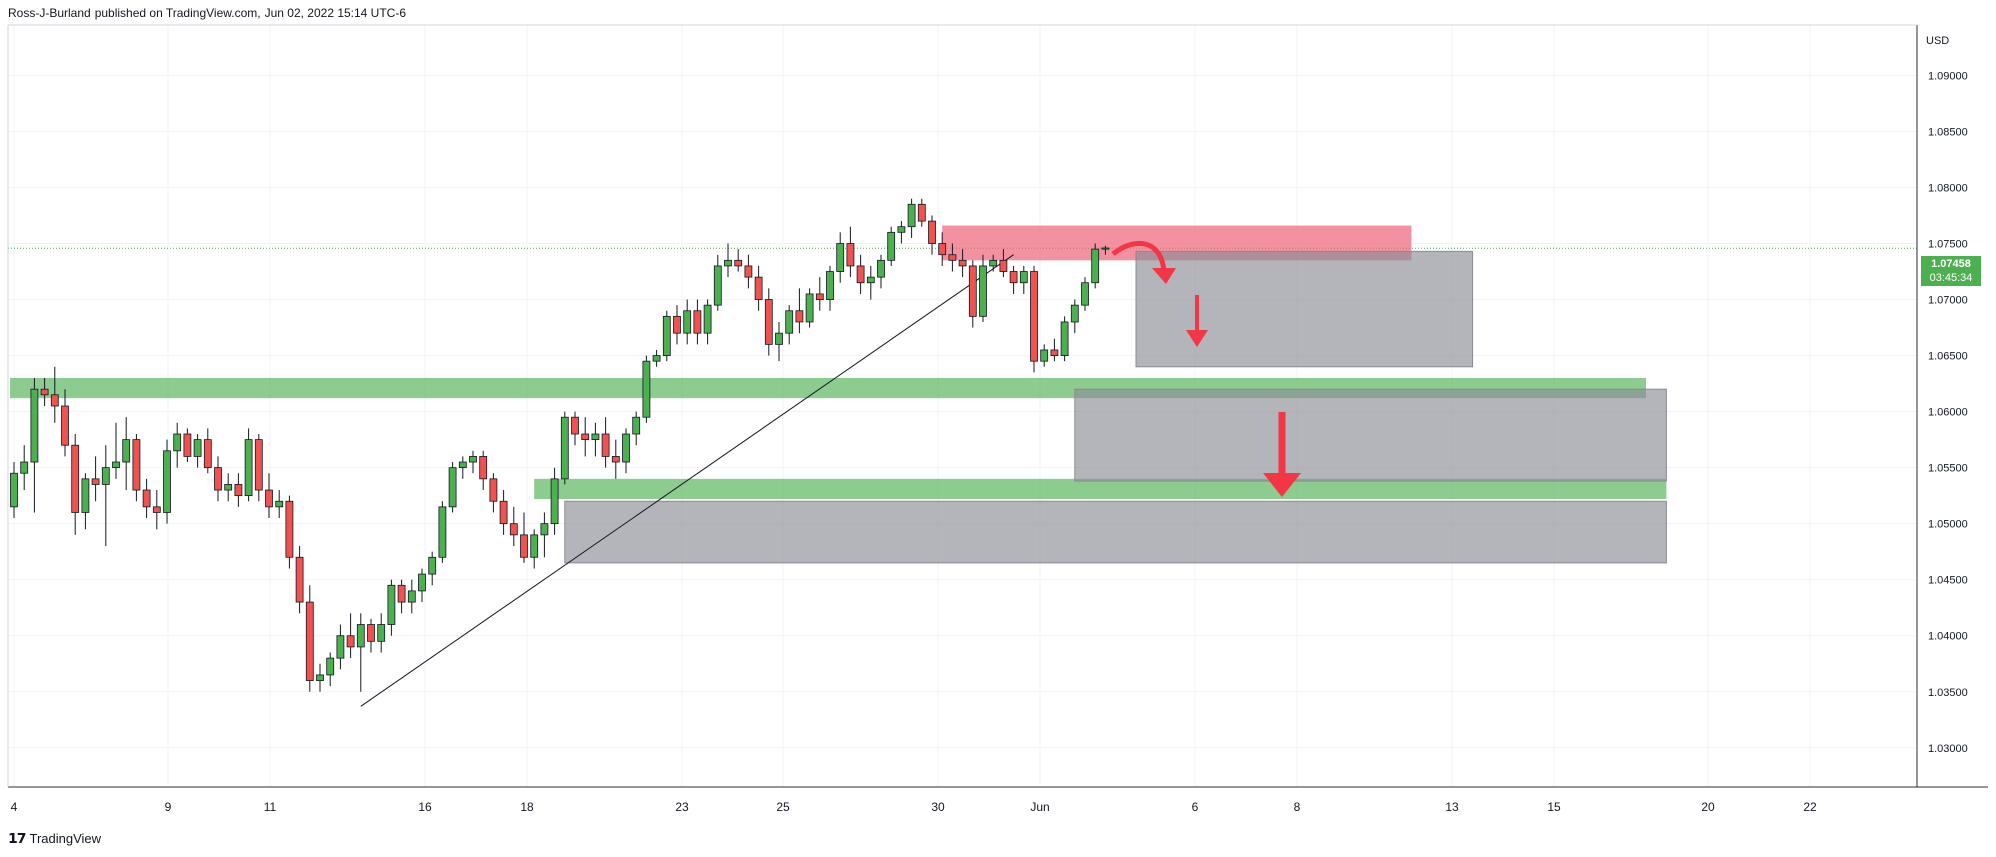  I want to click on y-tick-label: 1.05000, so click(1948, 525).